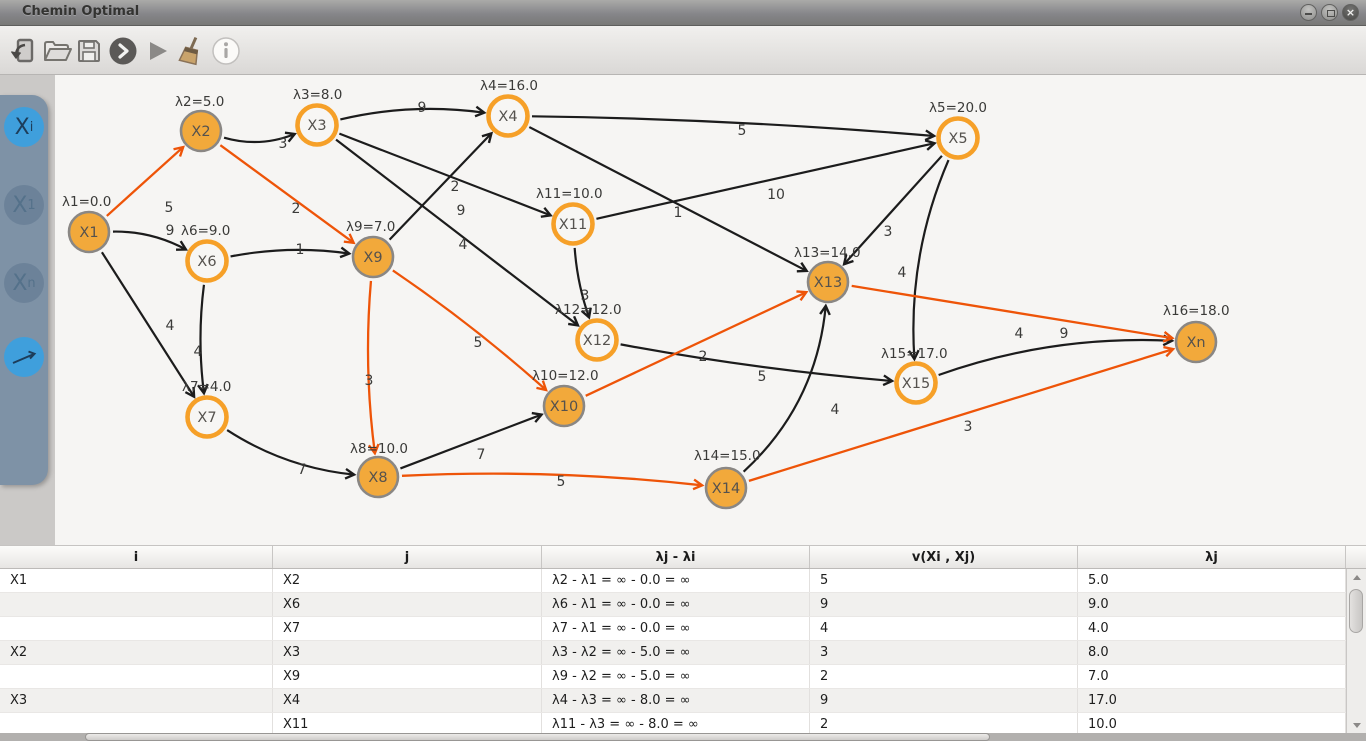 The image size is (1366, 741). Describe the element at coordinates (914, 354) in the screenshot. I see `lambda-label-X15: λ15=17.0` at that location.